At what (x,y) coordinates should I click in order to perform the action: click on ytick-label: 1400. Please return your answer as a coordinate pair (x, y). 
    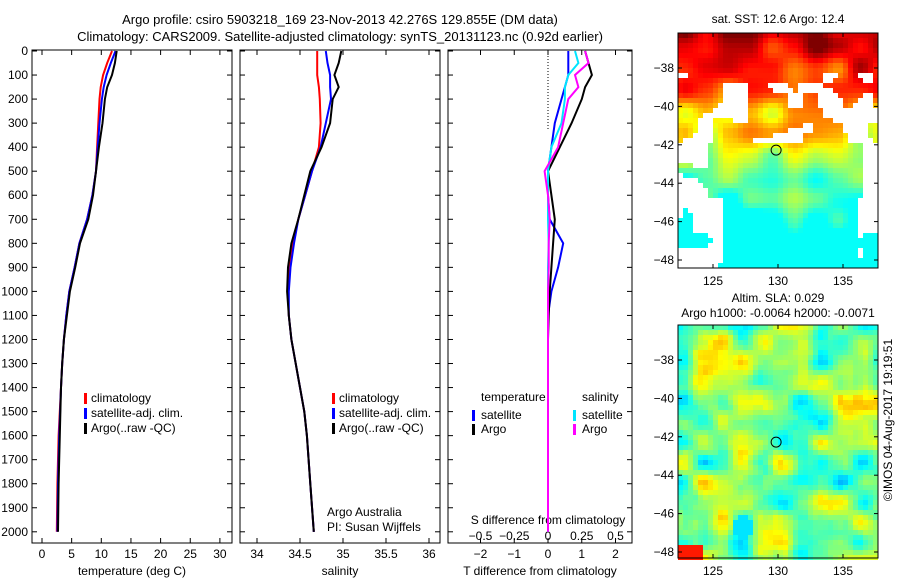
    Looking at the image, I should click on (14, 388).